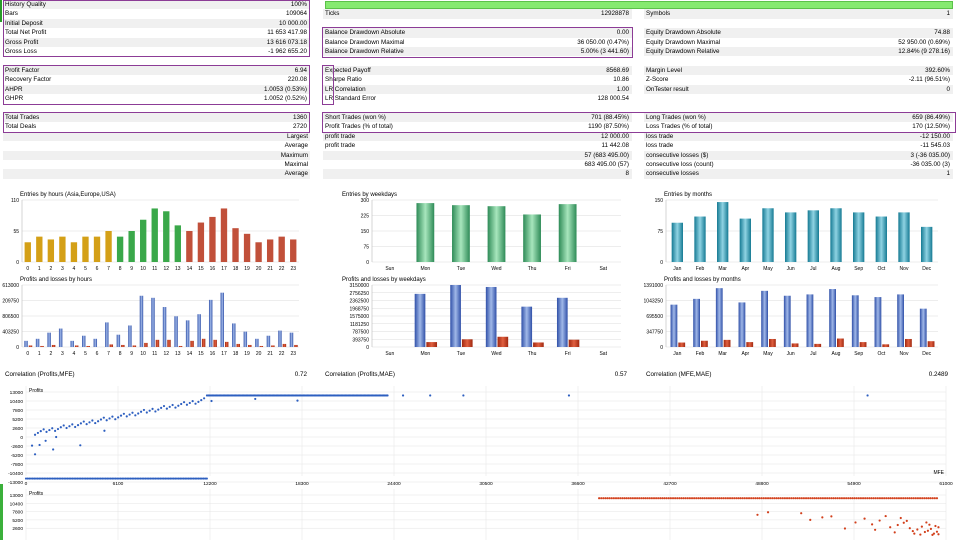 This screenshot has width=960, height=542. What do you see at coordinates (213, 269) in the screenshot?
I see `x-tick-label: 16` at bounding box center [213, 269].